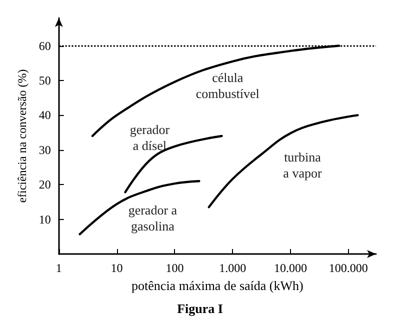  I want to click on text: Figura I, so click(200, 308).